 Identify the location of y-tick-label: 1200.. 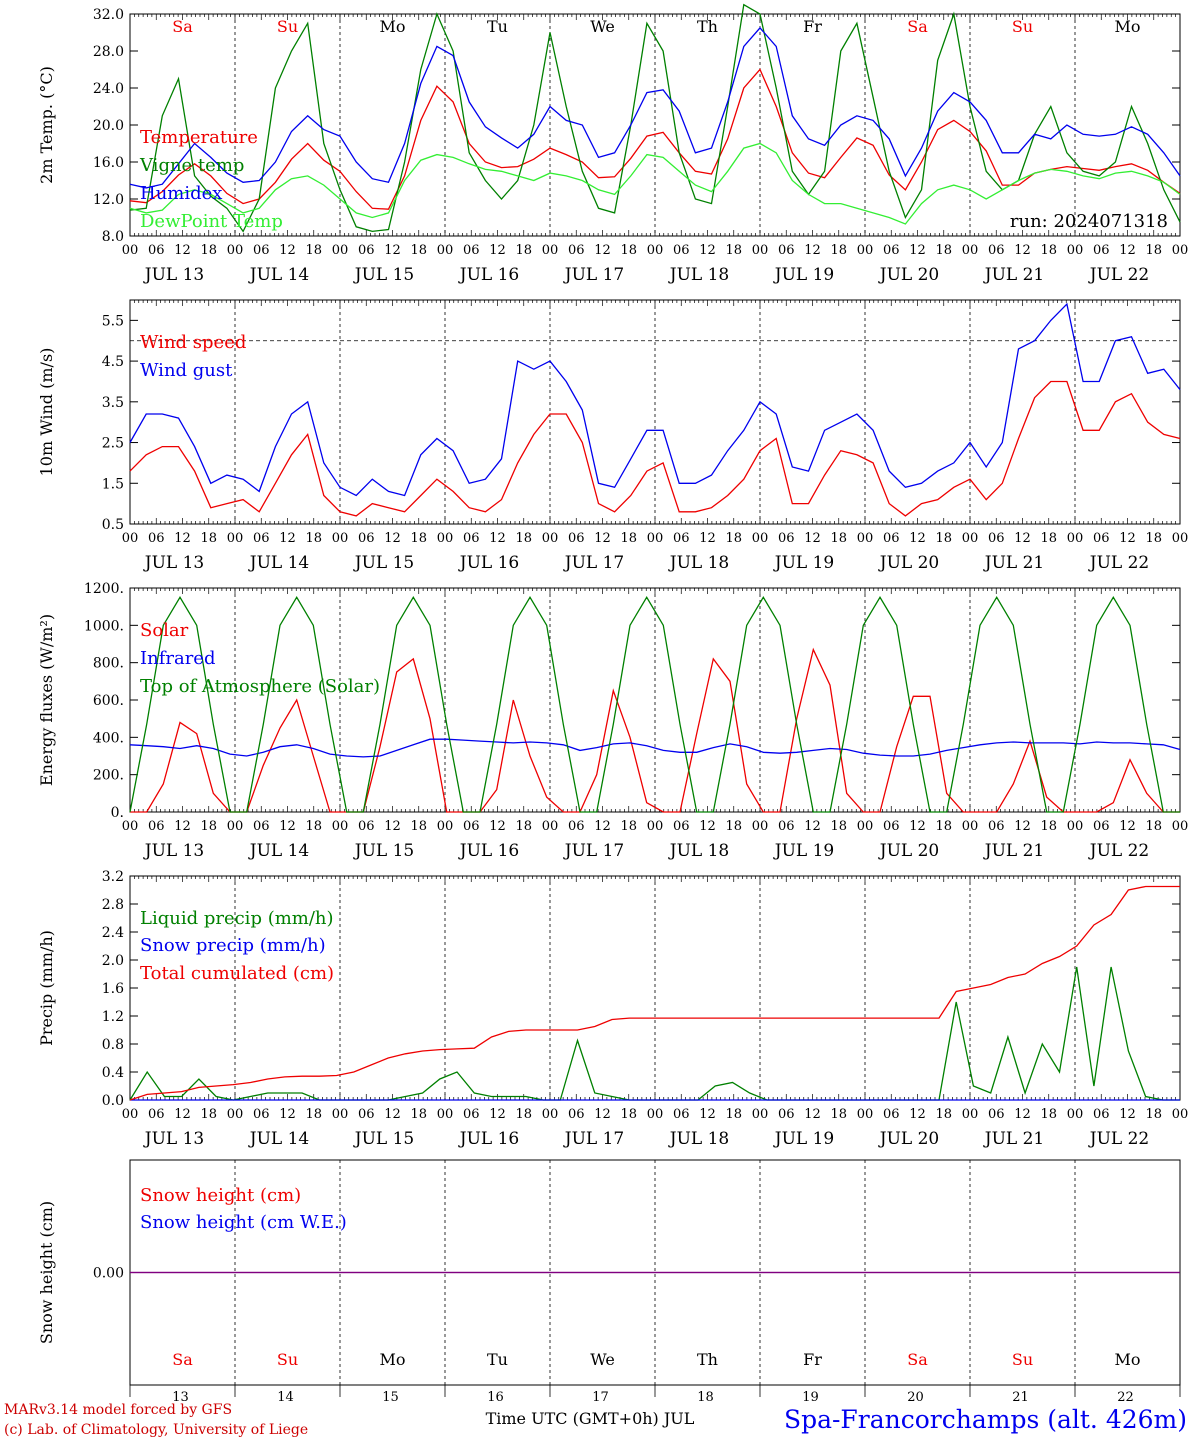
(104, 589).